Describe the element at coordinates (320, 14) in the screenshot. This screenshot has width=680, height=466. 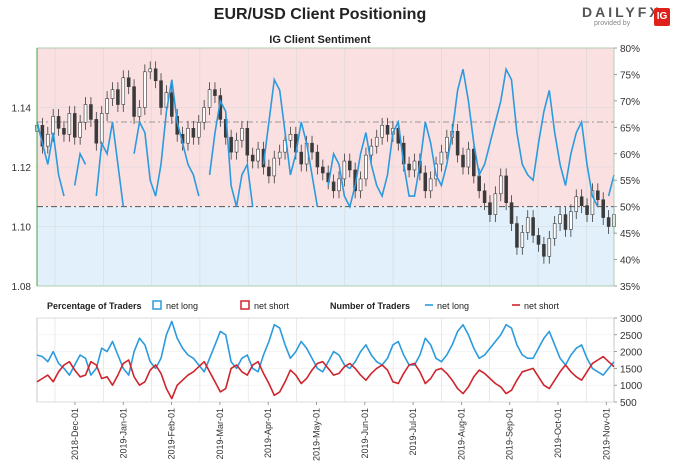
I see `chart-title: EUR/USD Client Positioning` at that location.